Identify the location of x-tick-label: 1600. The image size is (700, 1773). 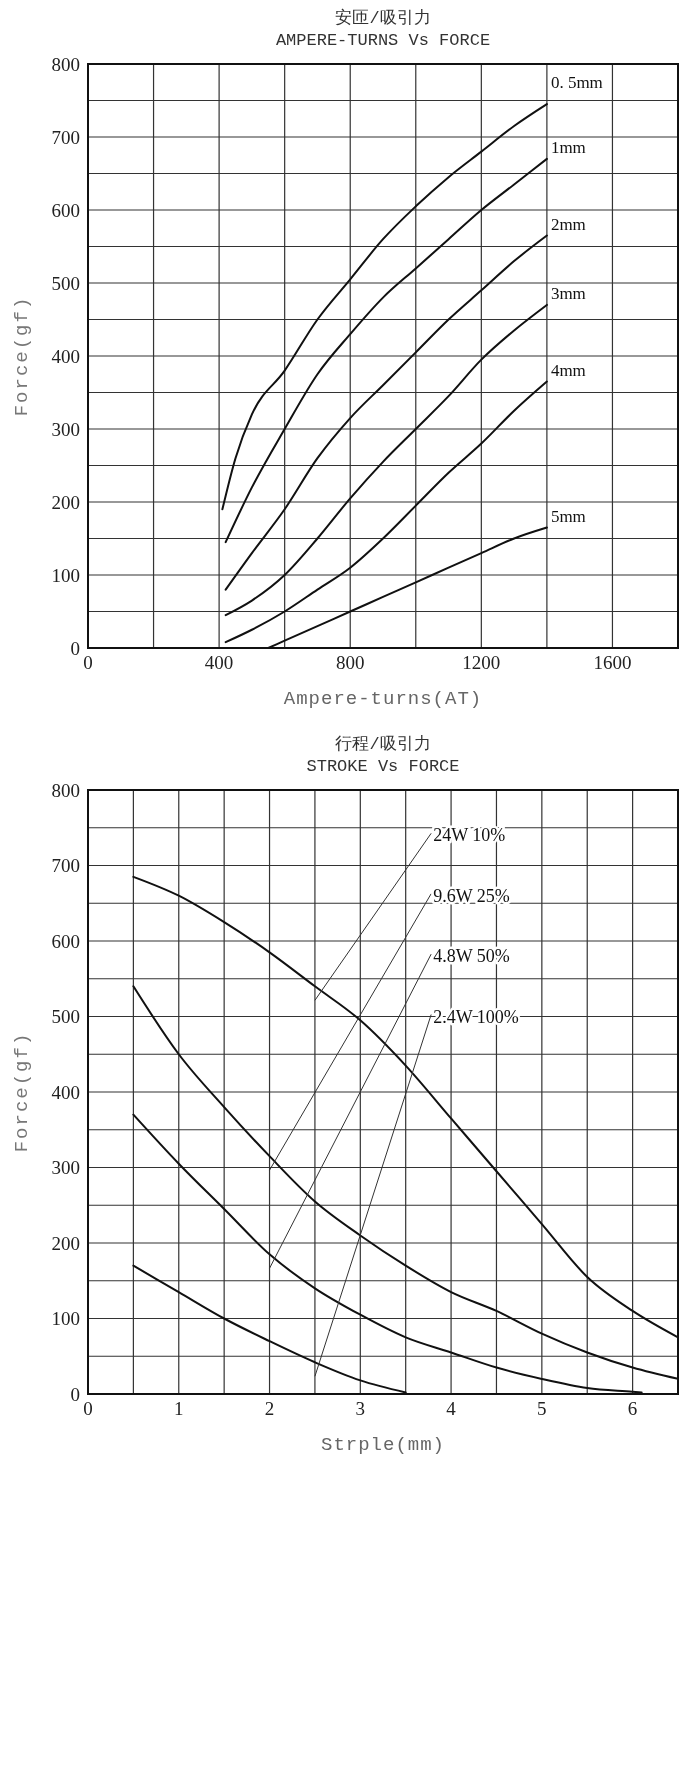
(612, 663).